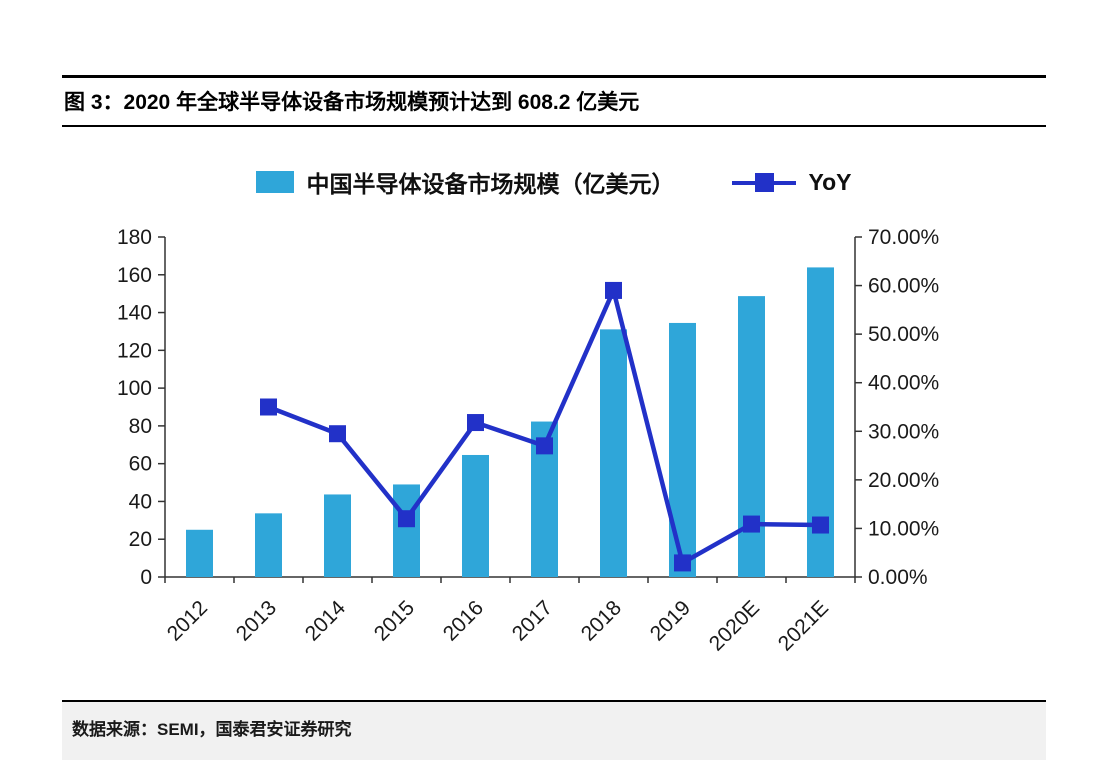 This screenshot has width=1108, height=760. What do you see at coordinates (134, 237) in the screenshot?
I see `left-axis-label: 180` at bounding box center [134, 237].